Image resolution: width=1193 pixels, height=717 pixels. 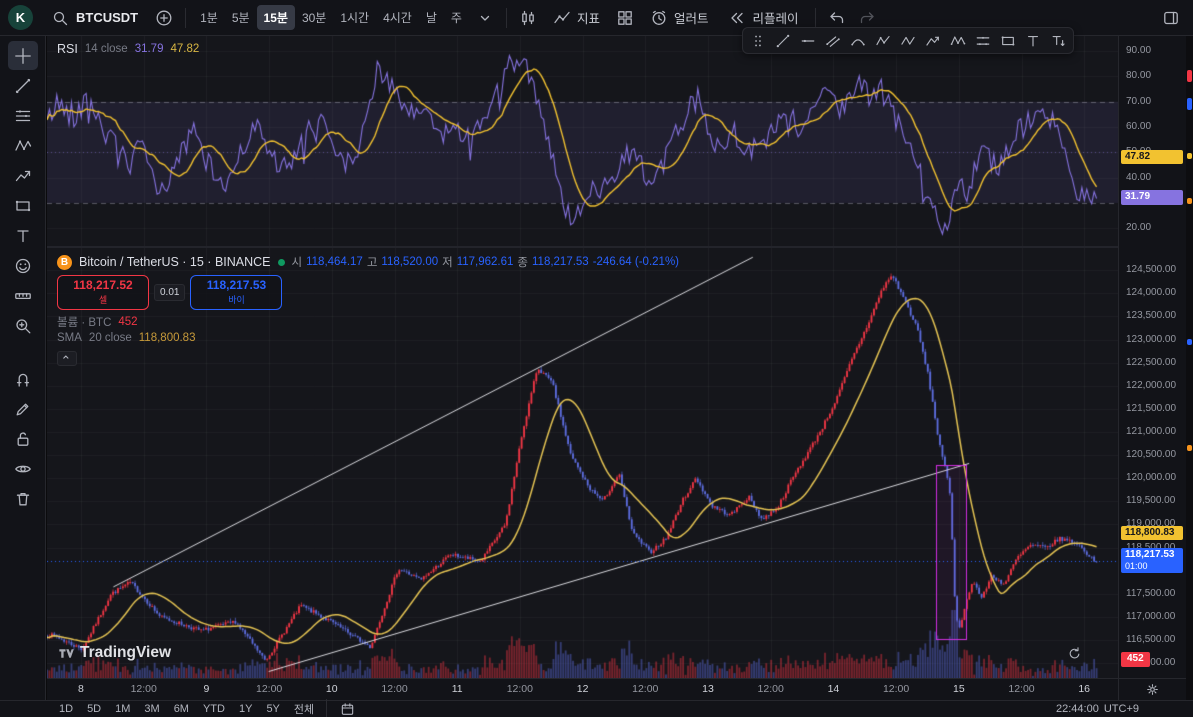 What do you see at coordinates (236, 292) in the screenshot?
I see `buy-button: 118,217.53 바이` at bounding box center [236, 292].